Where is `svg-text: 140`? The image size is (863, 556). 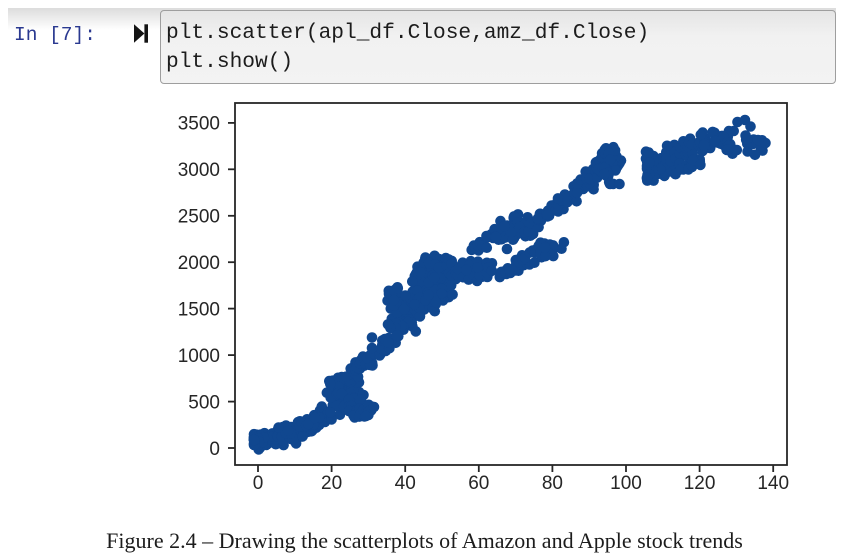 svg-text: 140 is located at coordinates (773, 483).